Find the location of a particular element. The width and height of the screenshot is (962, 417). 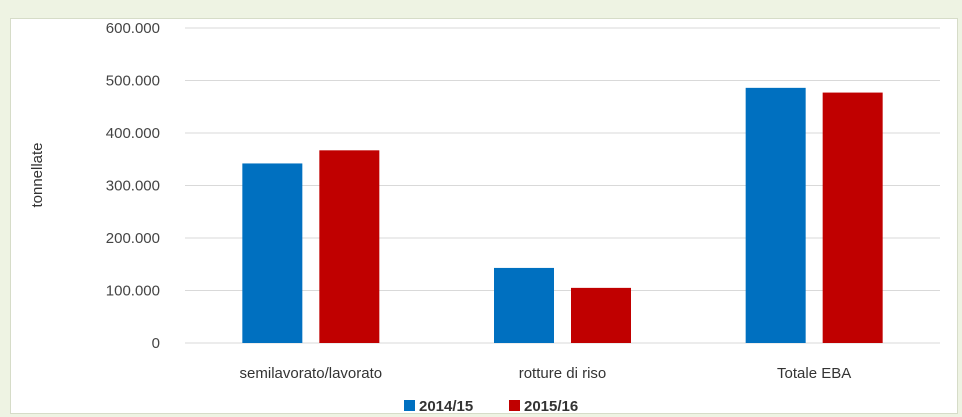

y-tick-label: 200.000 is located at coordinates (133, 238).